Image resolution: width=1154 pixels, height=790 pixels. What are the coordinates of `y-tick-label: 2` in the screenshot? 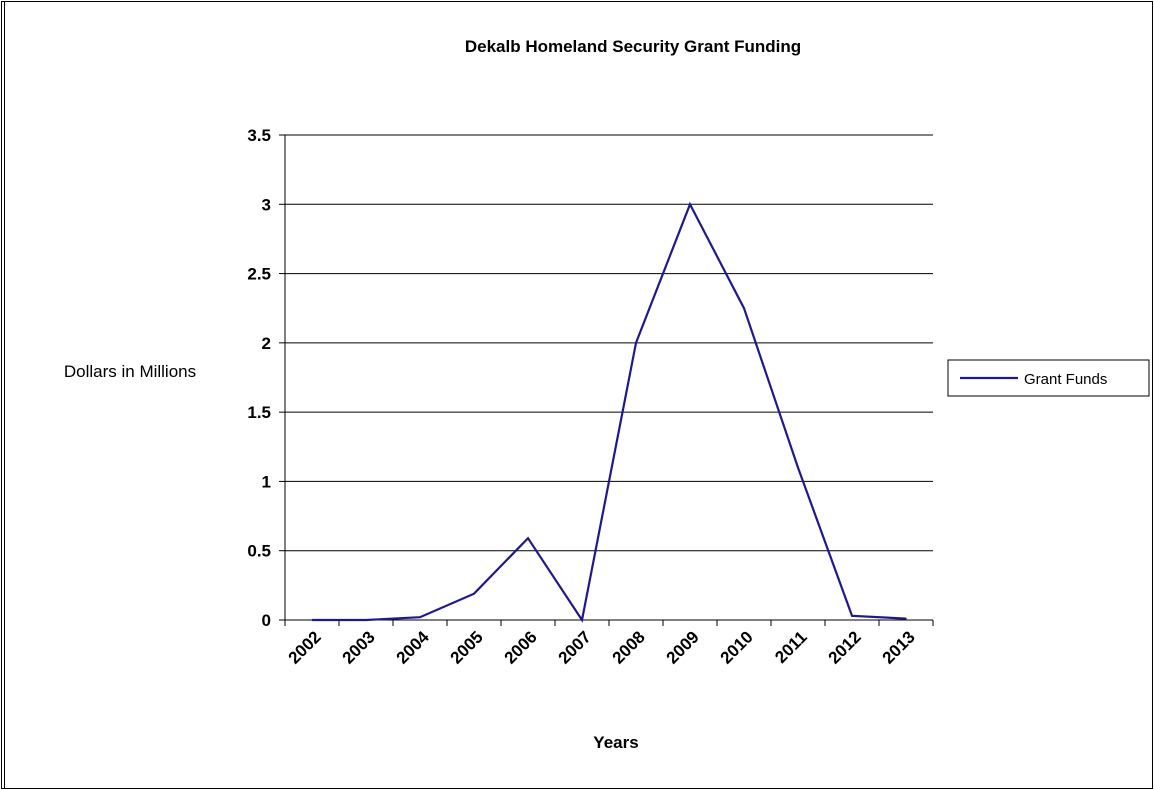 It's located at (266, 343).